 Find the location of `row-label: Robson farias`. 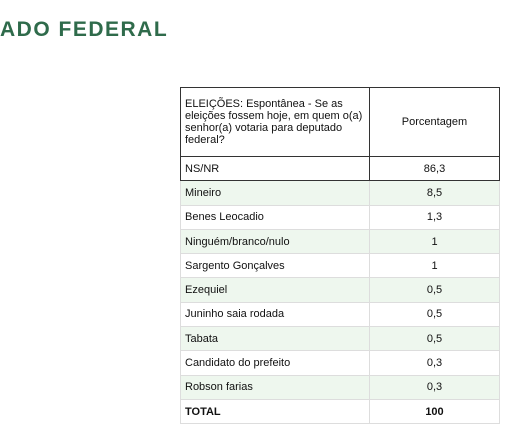

row-label: Robson farias is located at coordinates (275, 387).